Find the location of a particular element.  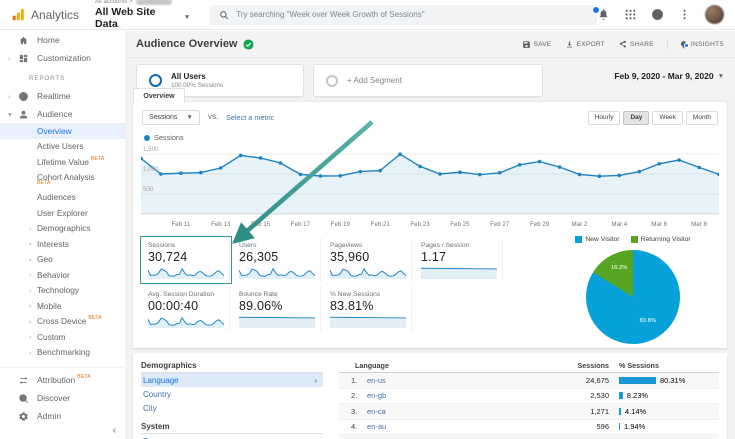

sidebar-item-label: Cross Device is located at coordinates (62, 321).